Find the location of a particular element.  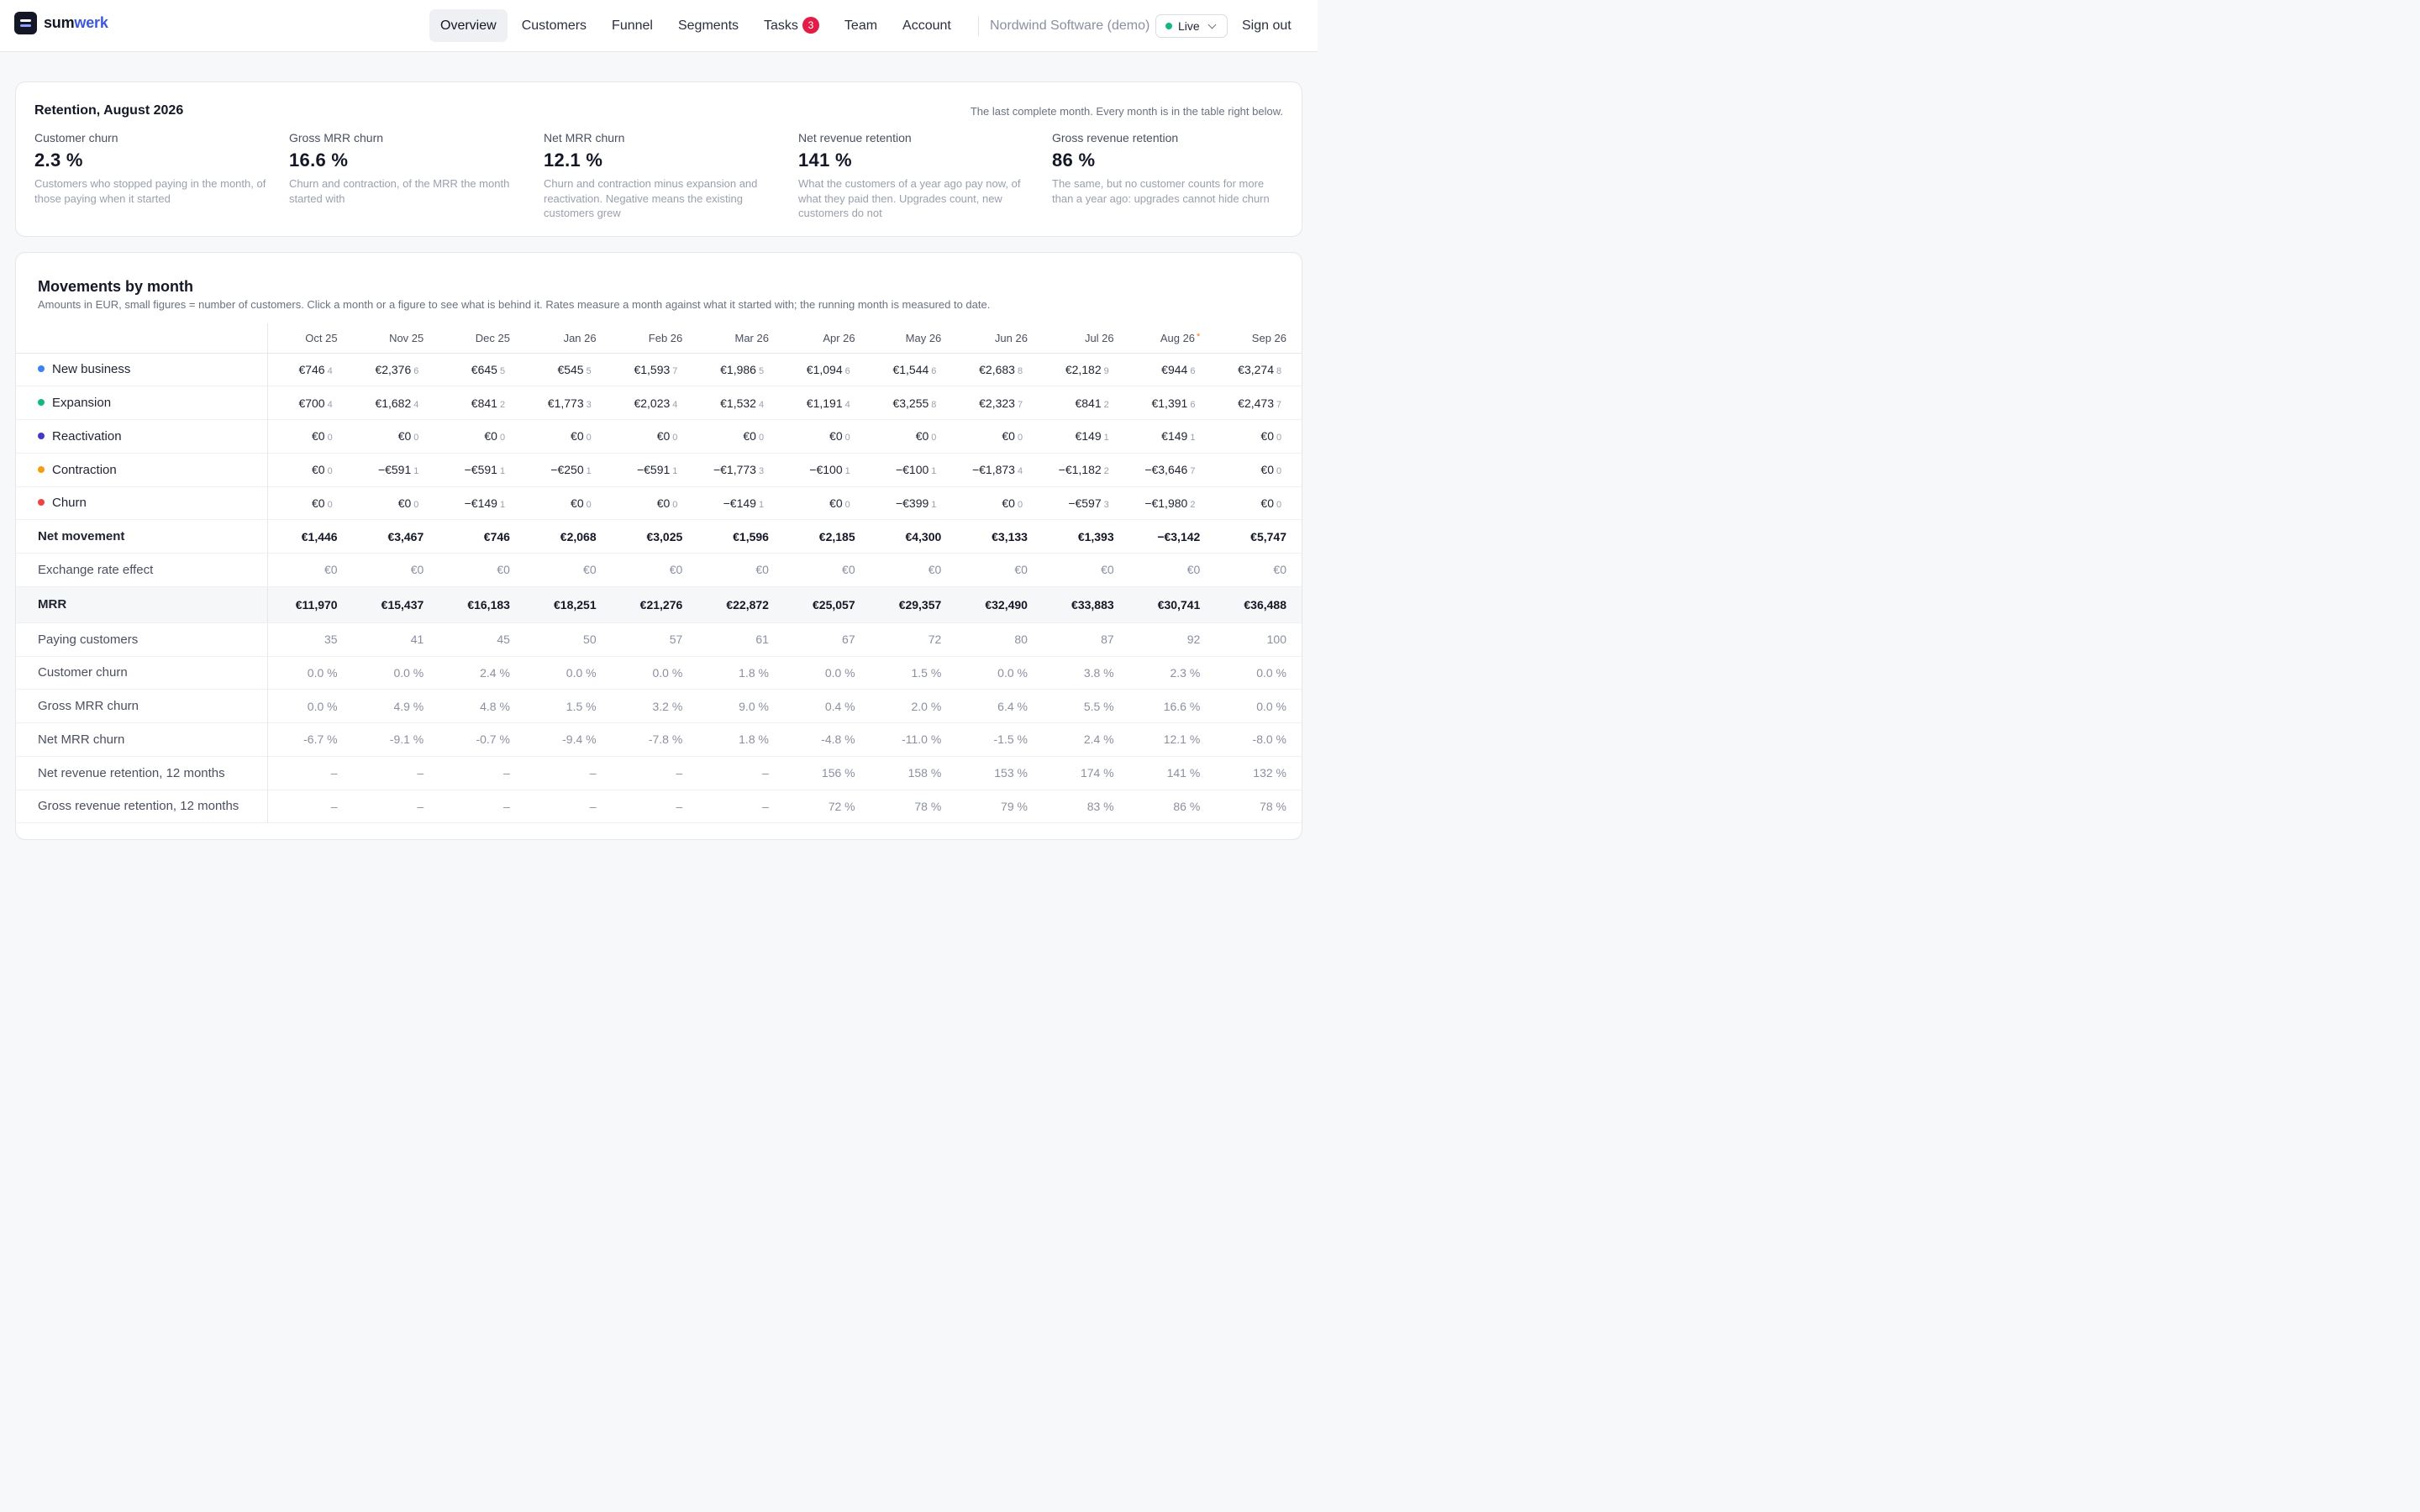

value-cell: €16,183 is located at coordinates (483, 604).